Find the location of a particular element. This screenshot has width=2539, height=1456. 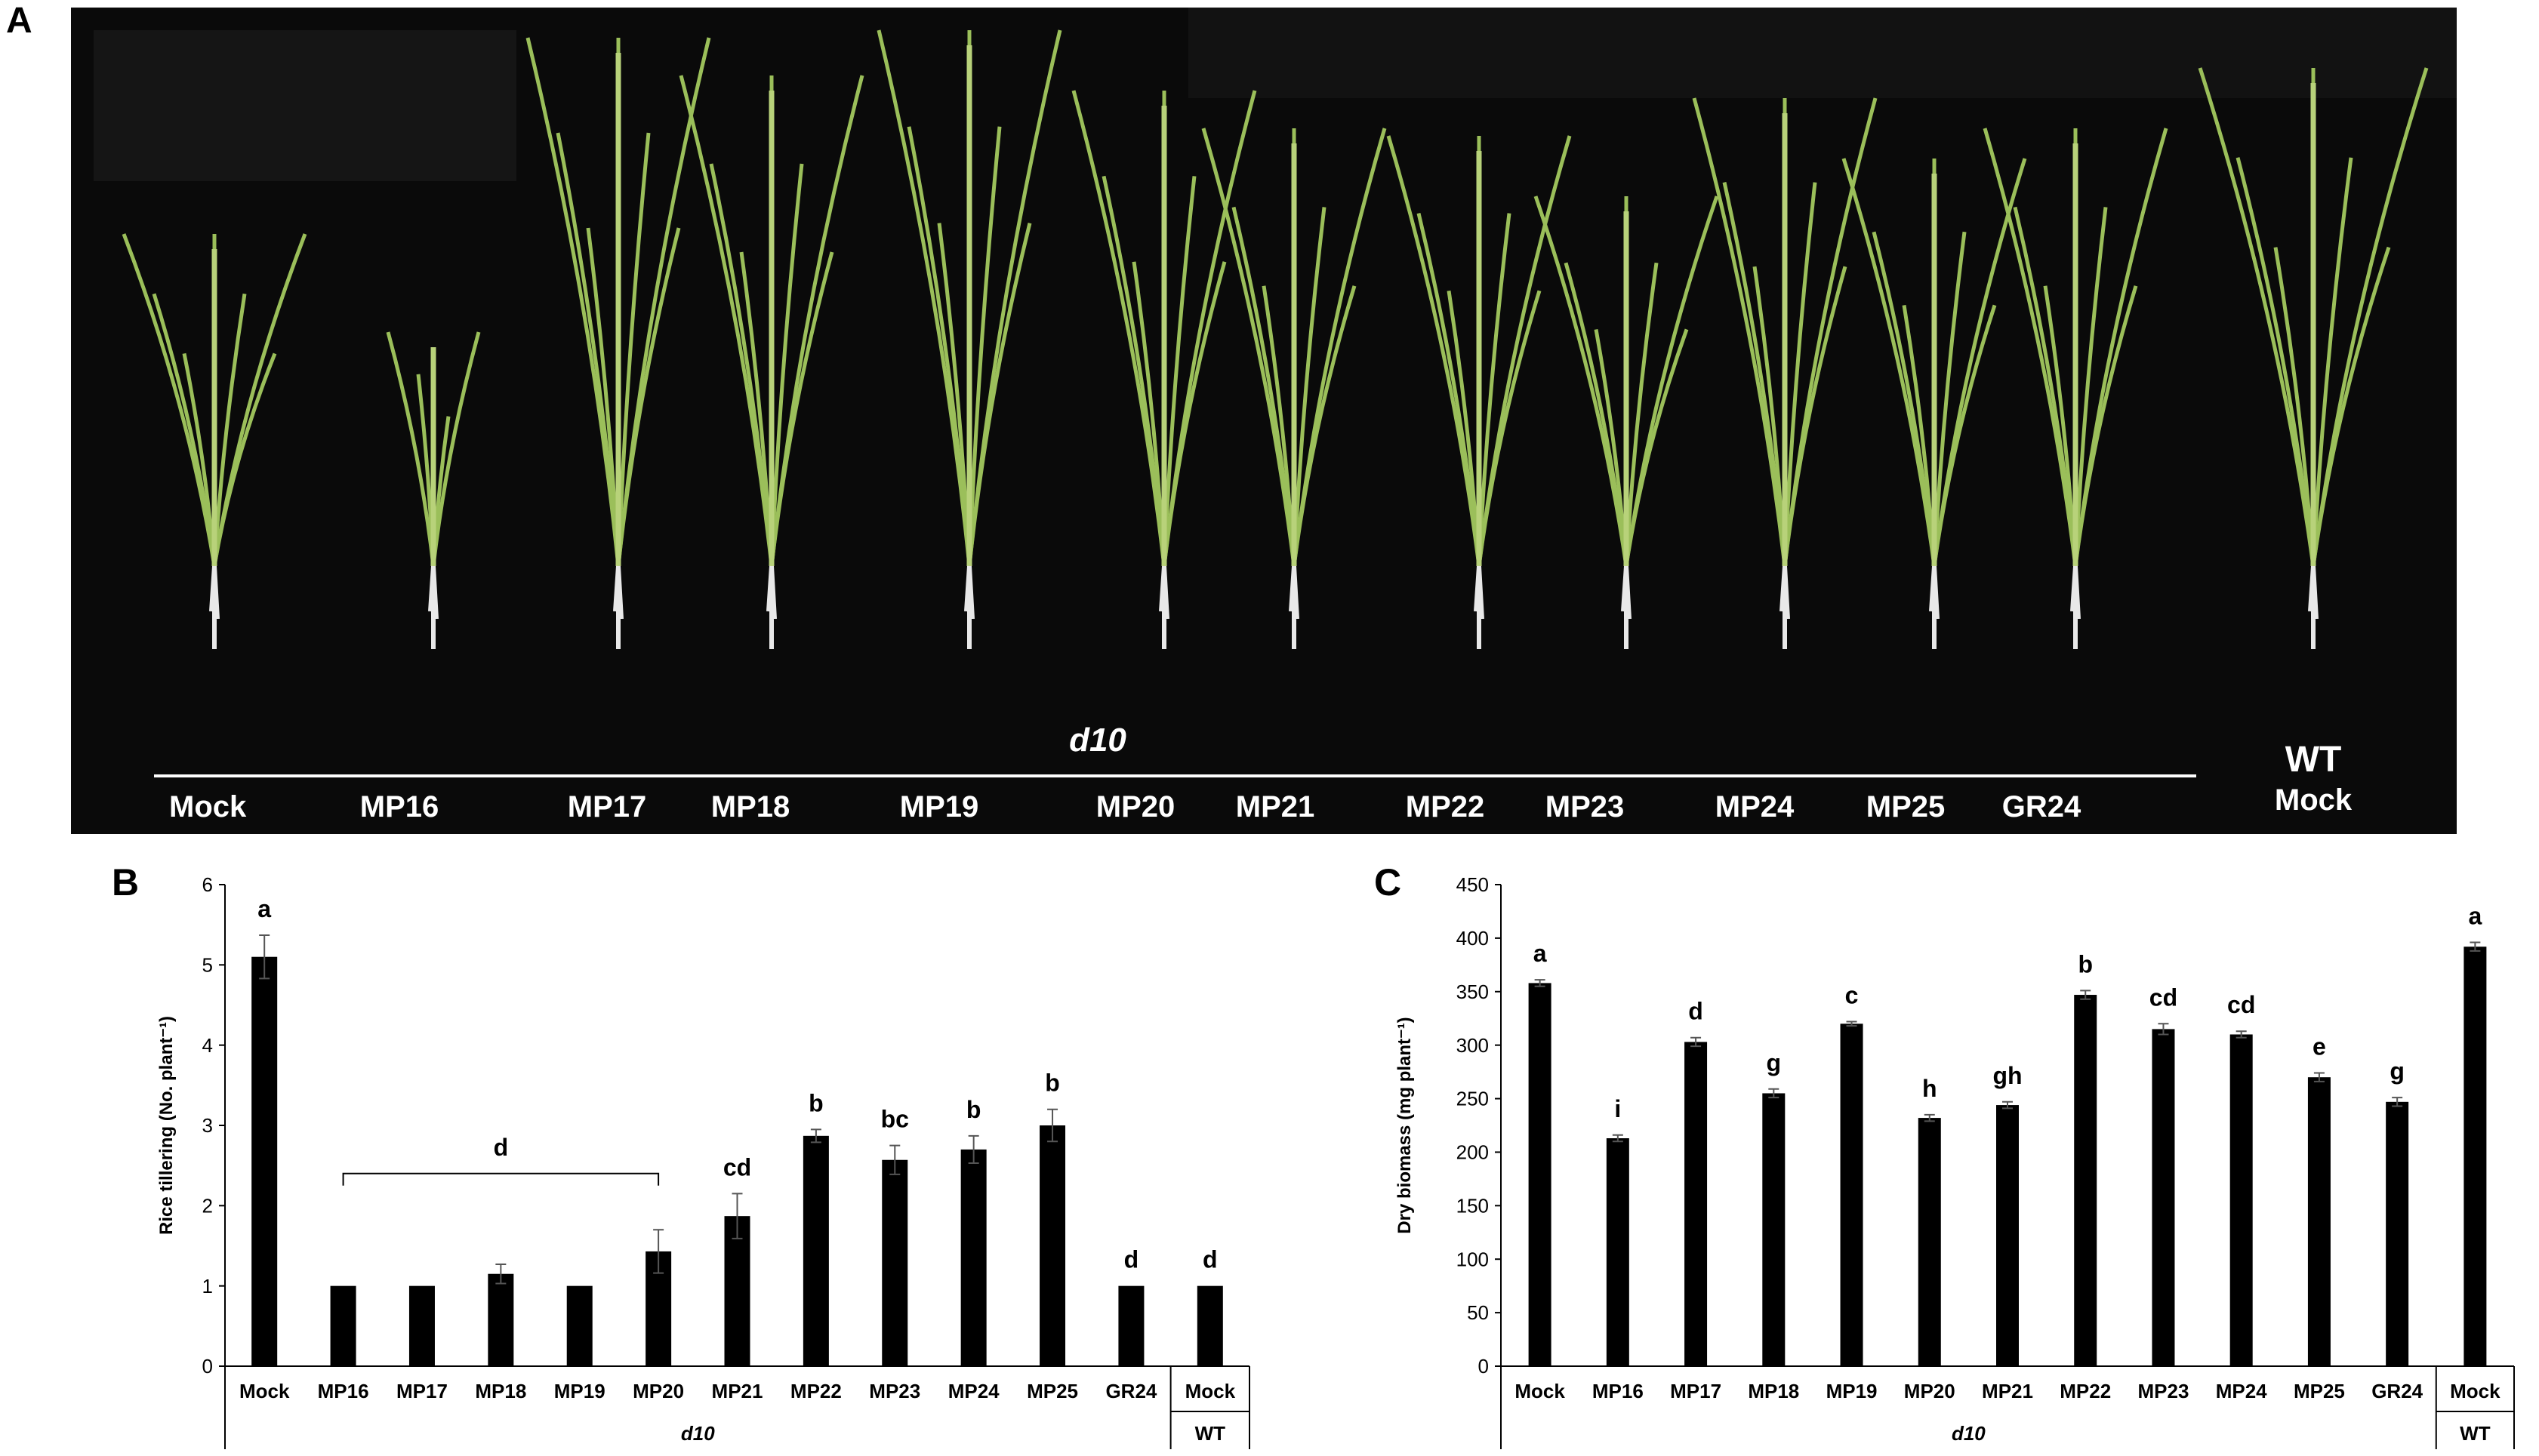

plant-label: MP18 is located at coordinates (751, 806).